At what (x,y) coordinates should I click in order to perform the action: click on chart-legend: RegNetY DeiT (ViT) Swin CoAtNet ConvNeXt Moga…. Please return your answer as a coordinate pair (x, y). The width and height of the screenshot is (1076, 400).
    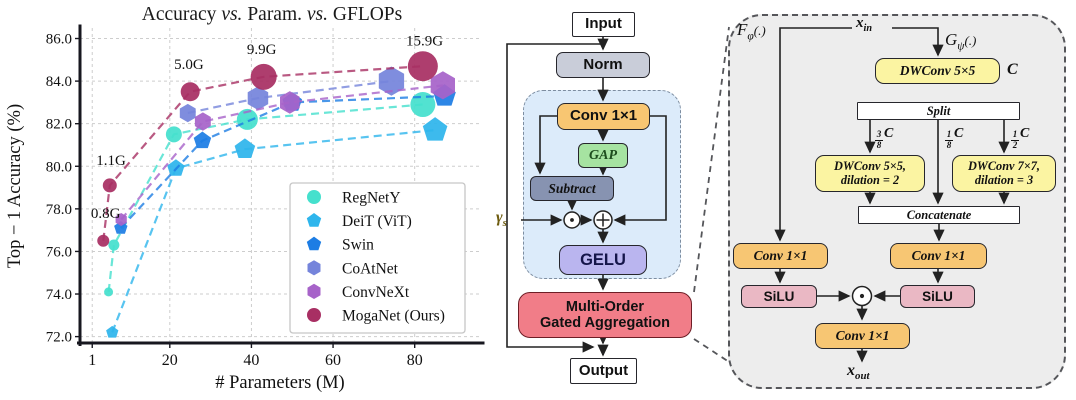
    Looking at the image, I should click on (377, 258).